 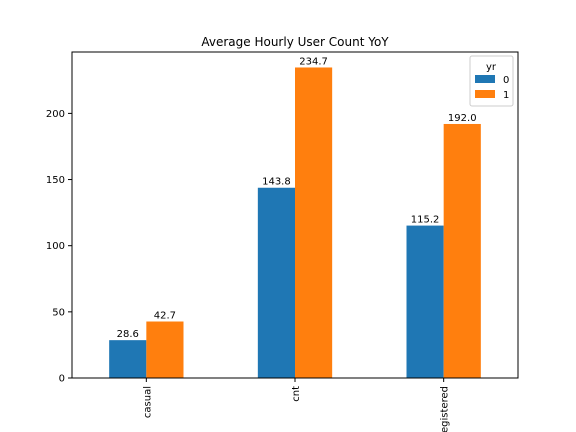 I want to click on legend-label-1: 1, so click(x=506, y=95).